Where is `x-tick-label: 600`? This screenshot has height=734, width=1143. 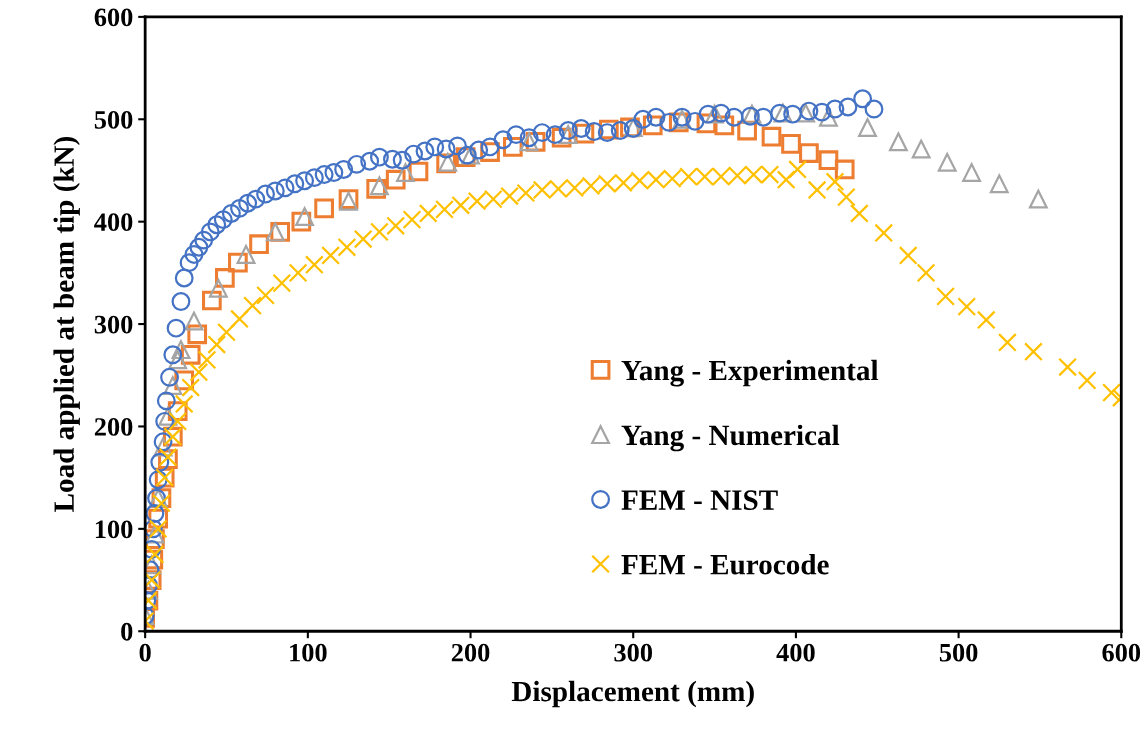 x-tick-label: 600 is located at coordinates (1121, 652).